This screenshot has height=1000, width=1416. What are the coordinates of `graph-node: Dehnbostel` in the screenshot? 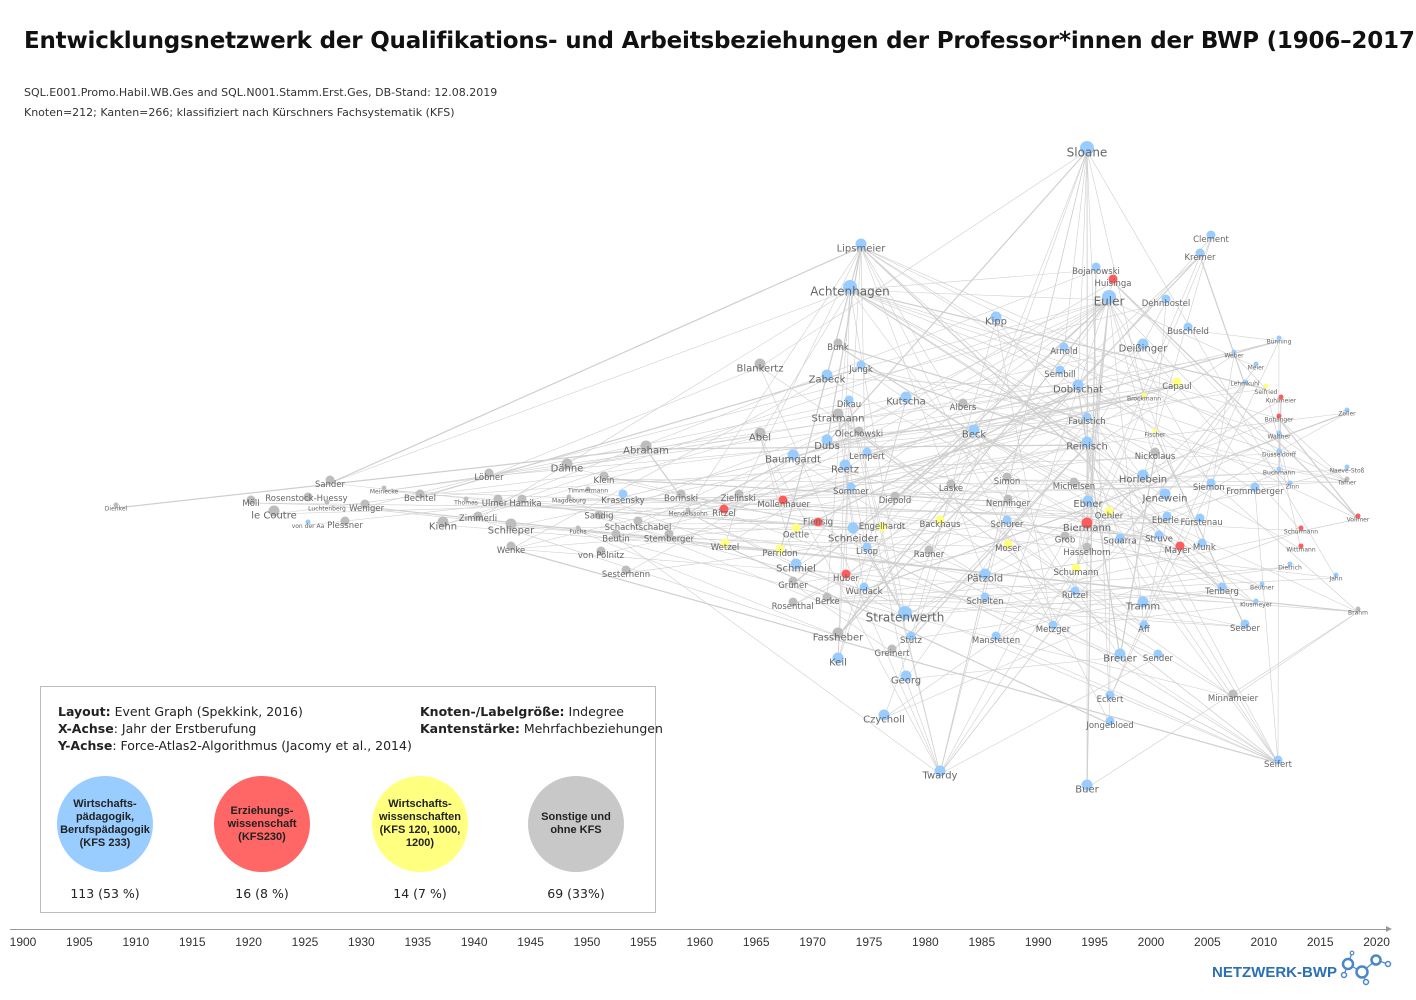 It's located at (1166, 301).